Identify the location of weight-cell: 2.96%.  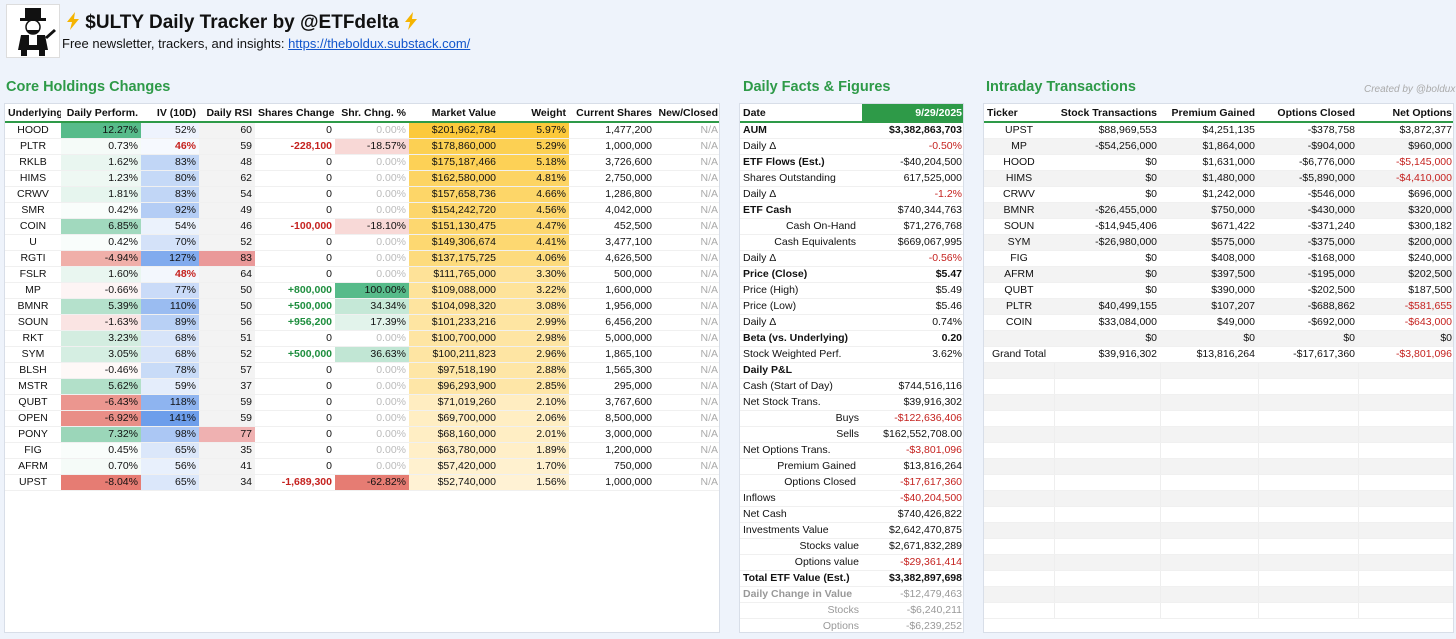
(534, 354).